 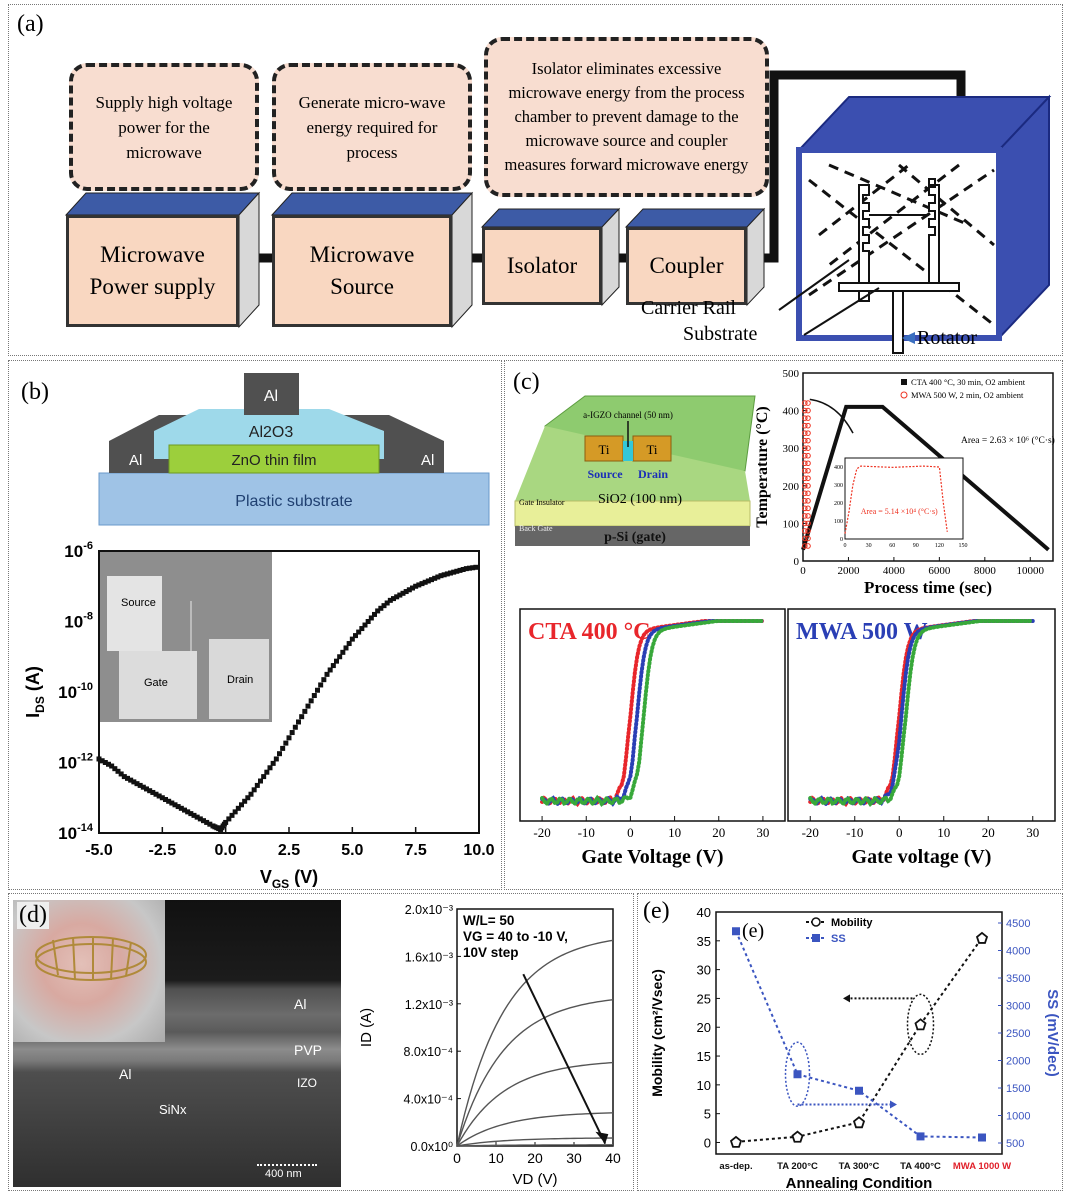 I want to click on y-right-tick-label-e: 1000, so click(x=1018, y=1117).